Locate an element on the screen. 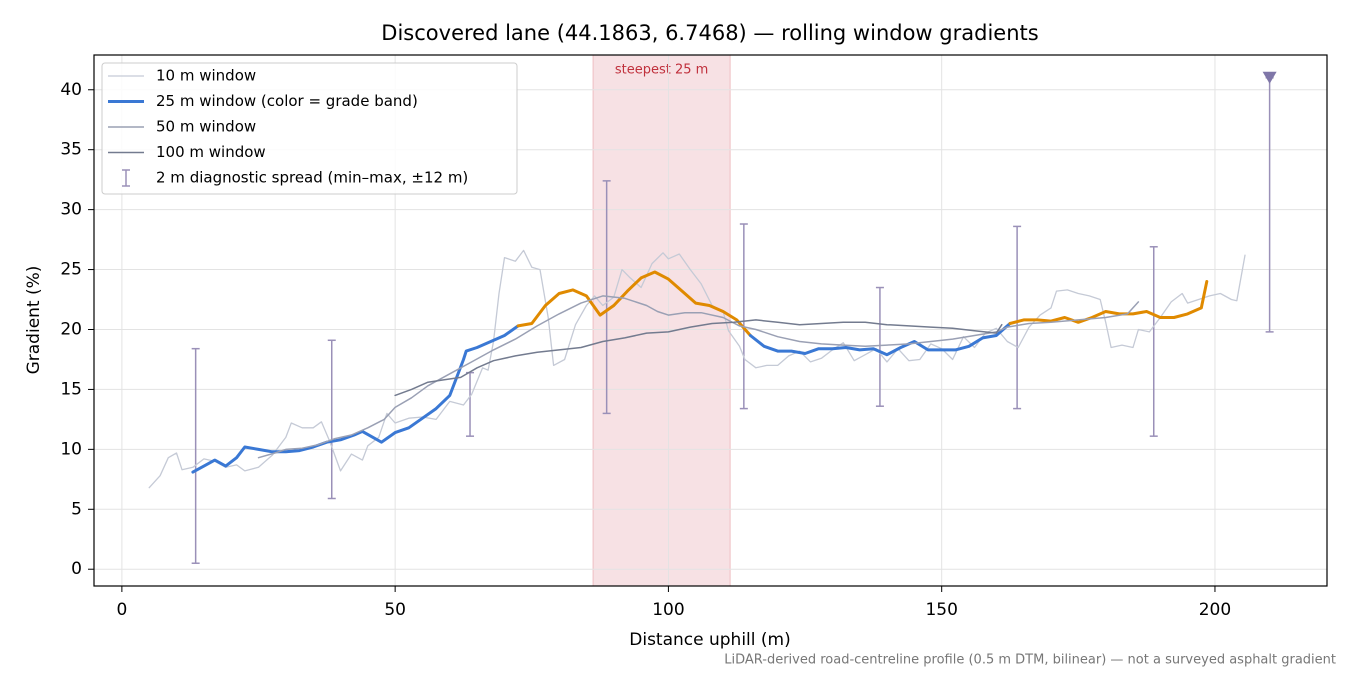 Image resolution: width=1350 pixels, height=679 pixels. y-tick-label: 30 is located at coordinates (71, 210).